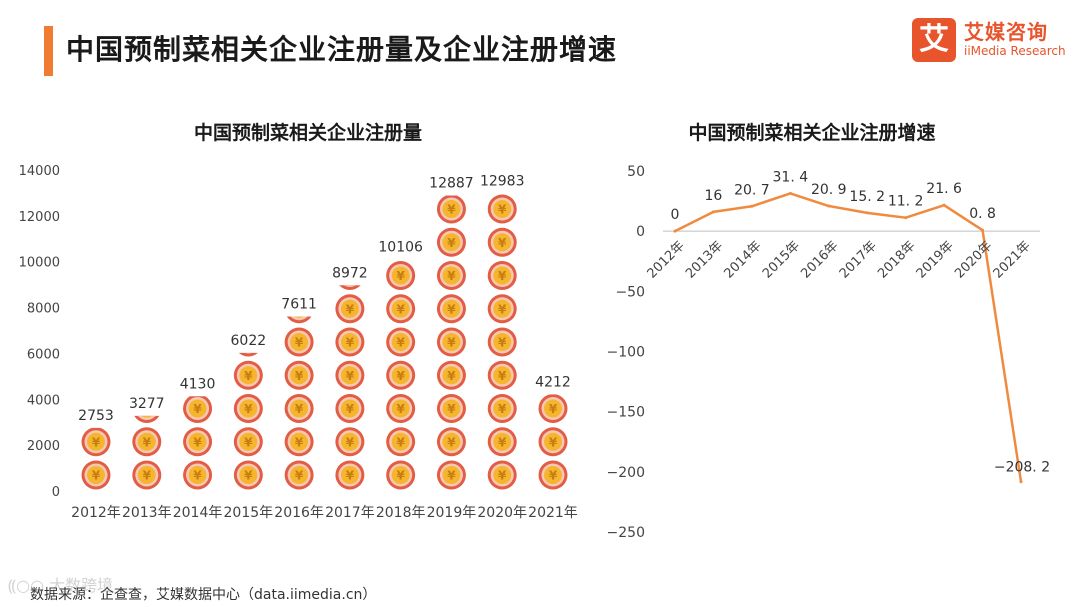  I want to click on line-data-label: 16, so click(714, 196).